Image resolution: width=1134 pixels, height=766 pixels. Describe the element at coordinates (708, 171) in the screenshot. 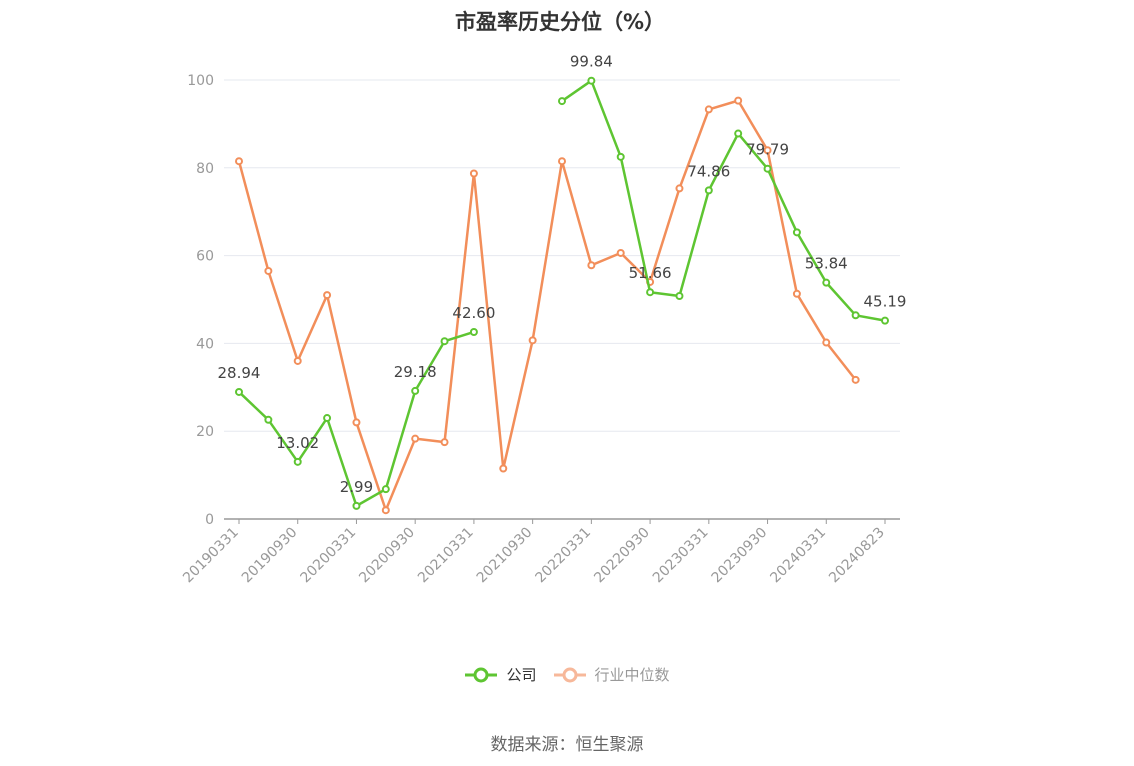

I see `data-label: 74.86` at that location.